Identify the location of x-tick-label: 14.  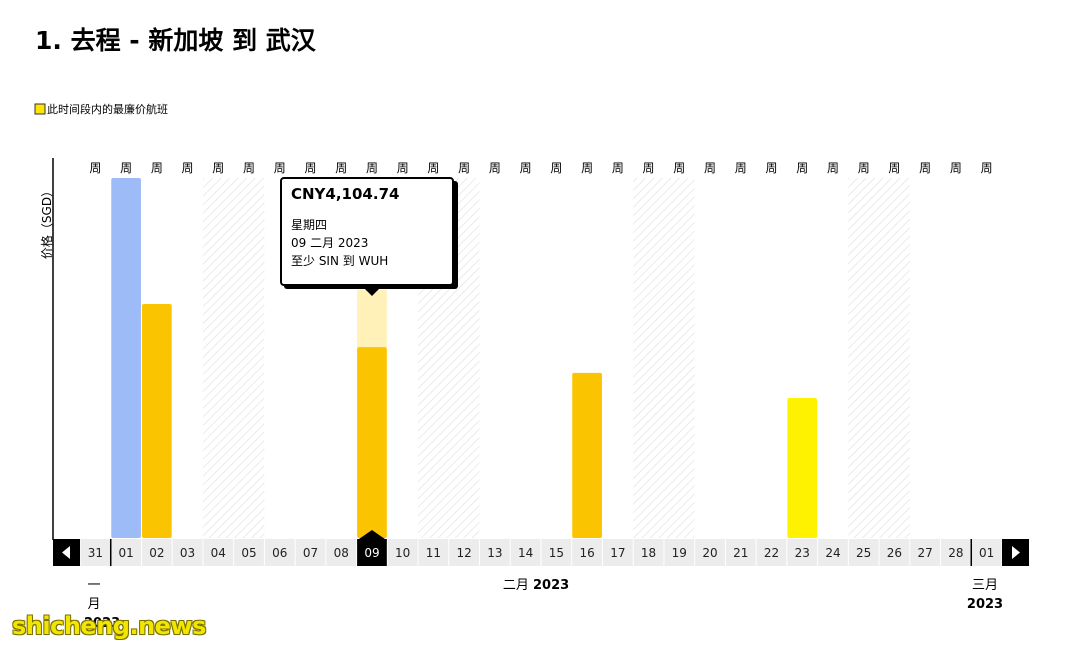
(525, 553).